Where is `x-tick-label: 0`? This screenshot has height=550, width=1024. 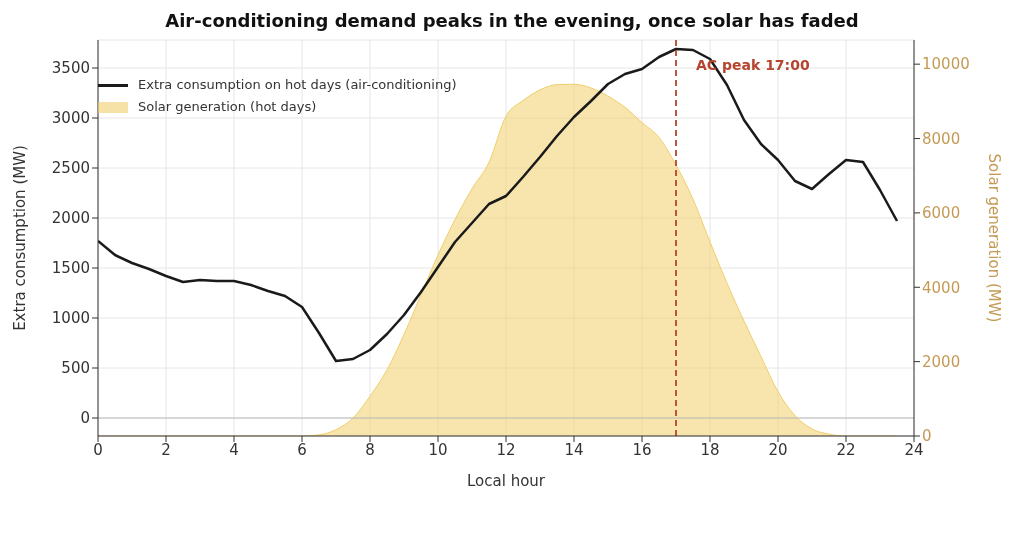 x-tick-label: 0 is located at coordinates (98, 449).